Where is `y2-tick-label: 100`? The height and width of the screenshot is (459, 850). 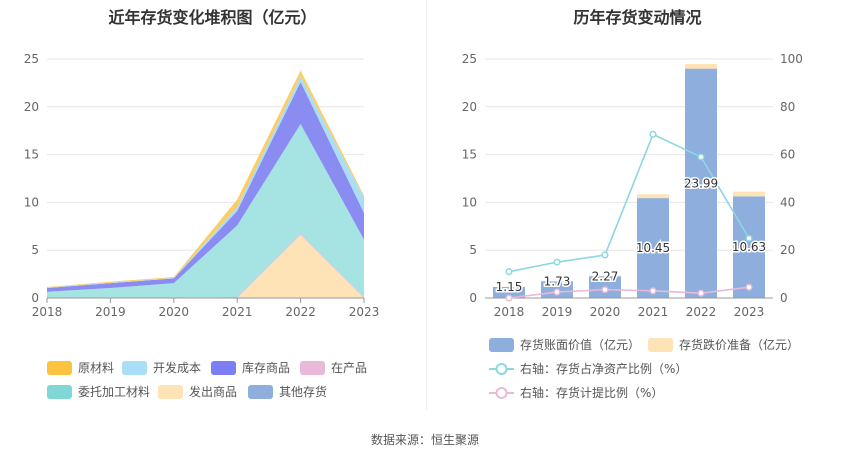
y2-tick-label: 100 is located at coordinates (791, 59).